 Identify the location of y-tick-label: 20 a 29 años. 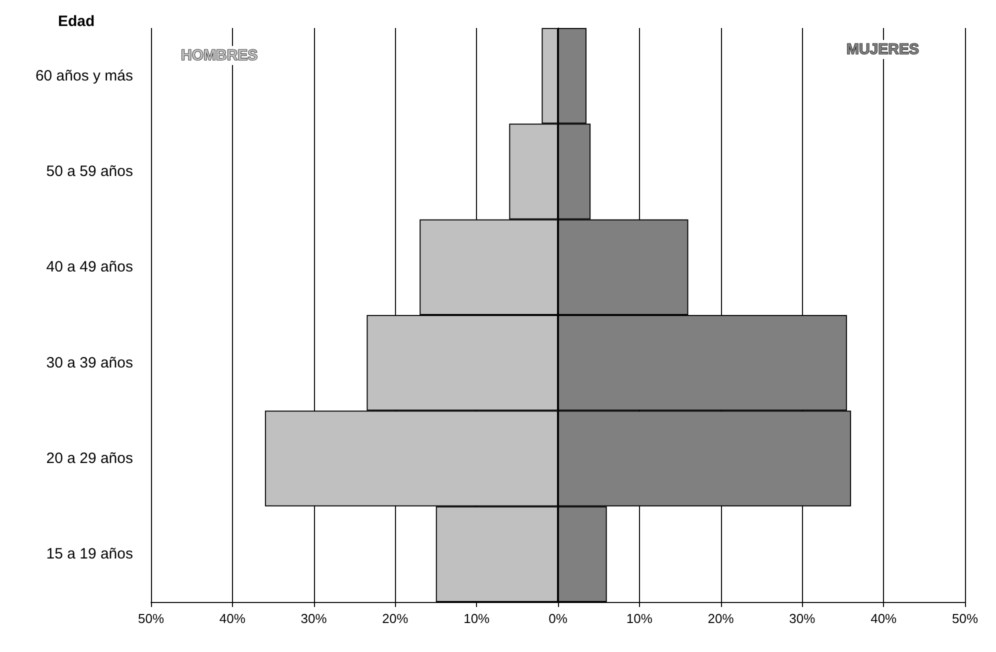
(89, 458).